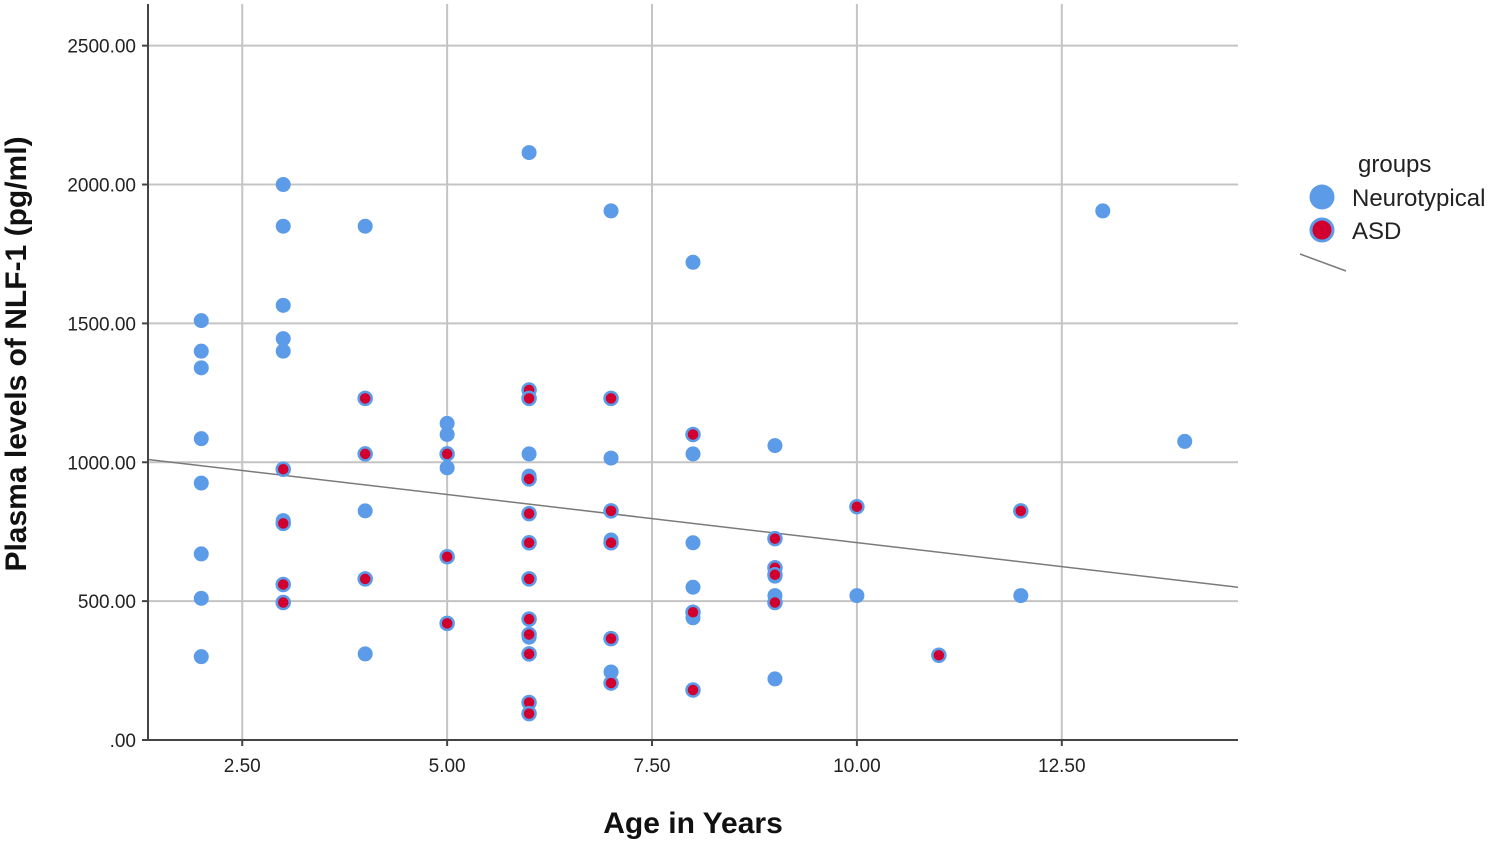 This screenshot has width=1498, height=844. What do you see at coordinates (101, 324) in the screenshot?
I see `y-tick-label: 1500.00` at bounding box center [101, 324].